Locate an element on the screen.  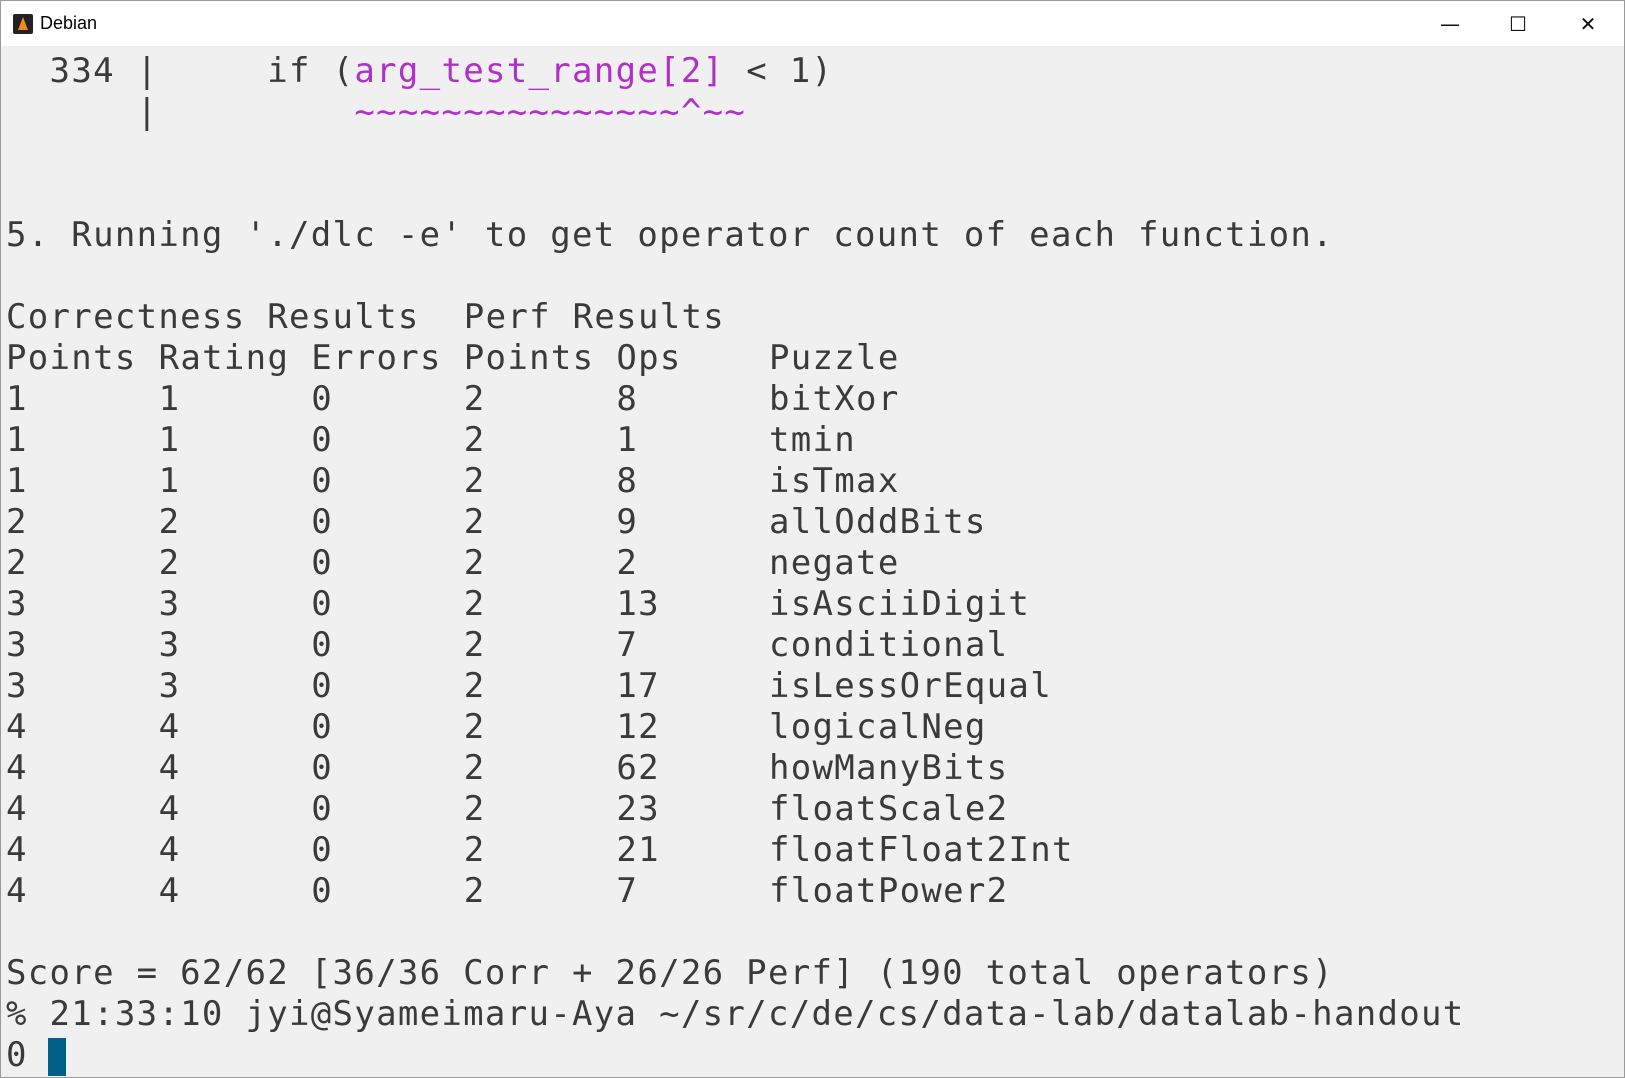
table-cell: 23 is located at coordinates (638, 809).